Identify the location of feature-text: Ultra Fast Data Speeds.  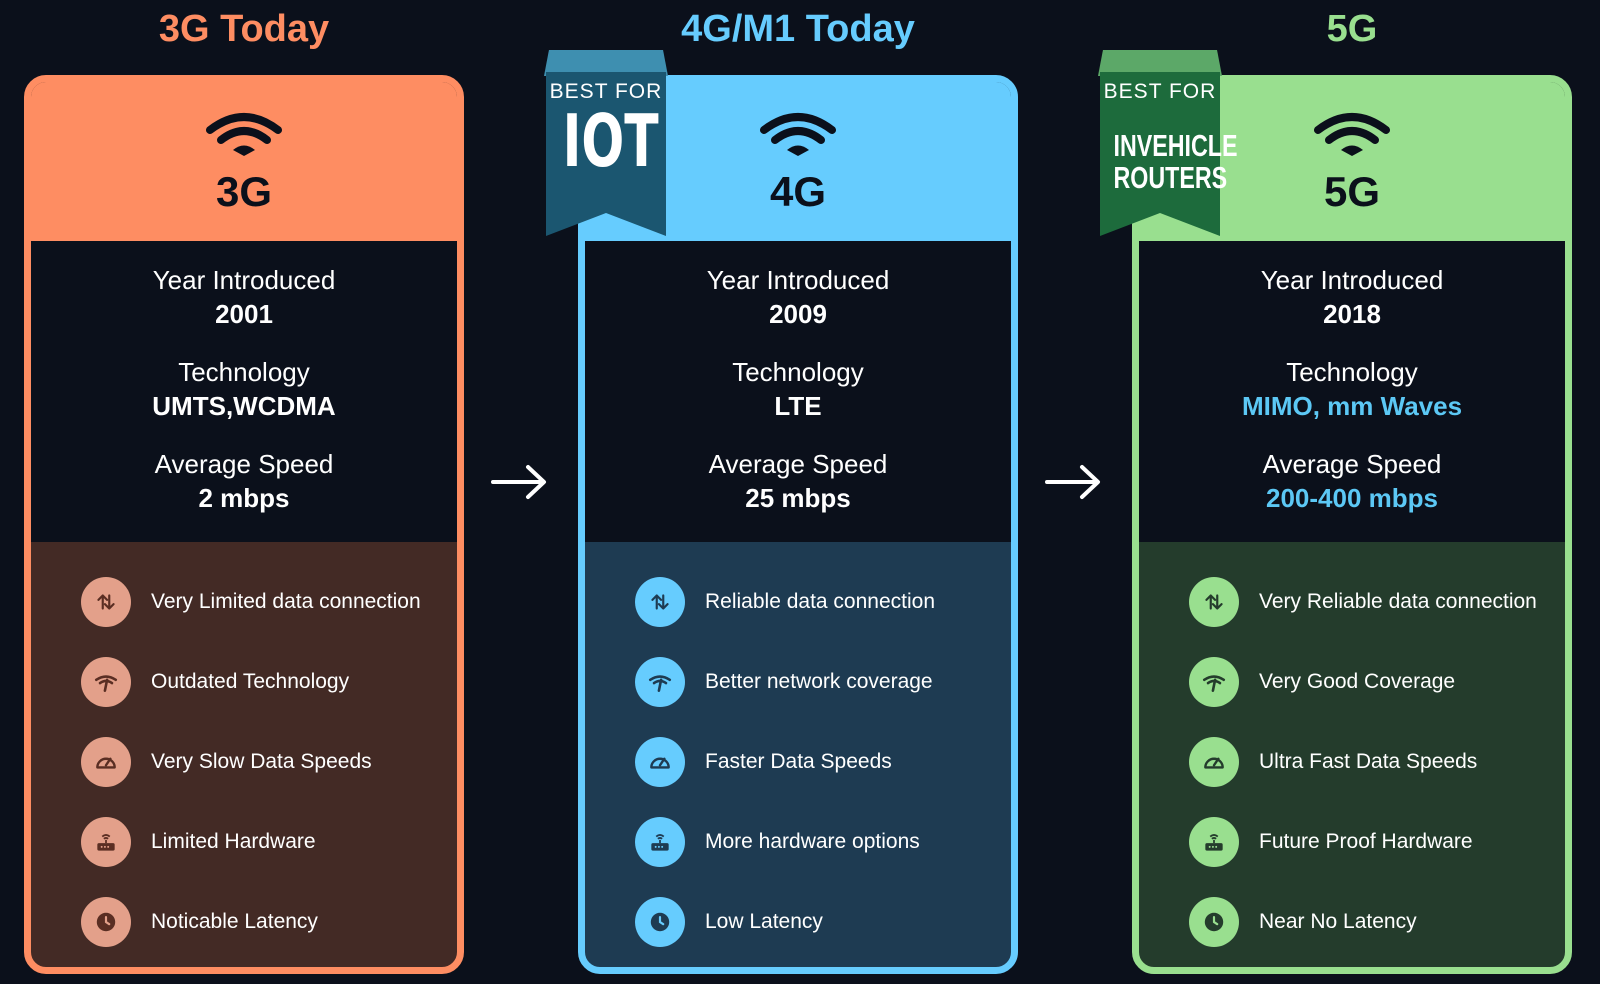
(1368, 761).